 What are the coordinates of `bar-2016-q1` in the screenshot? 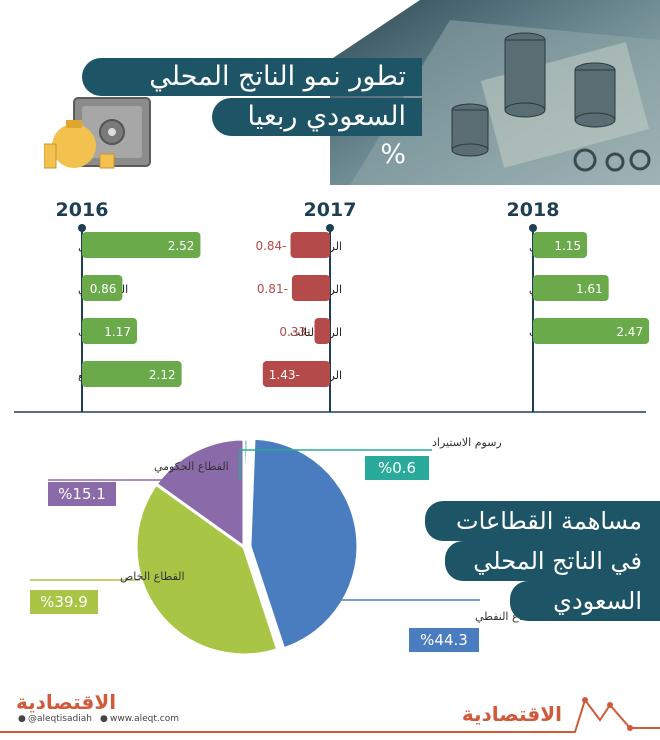 It's located at (141, 245).